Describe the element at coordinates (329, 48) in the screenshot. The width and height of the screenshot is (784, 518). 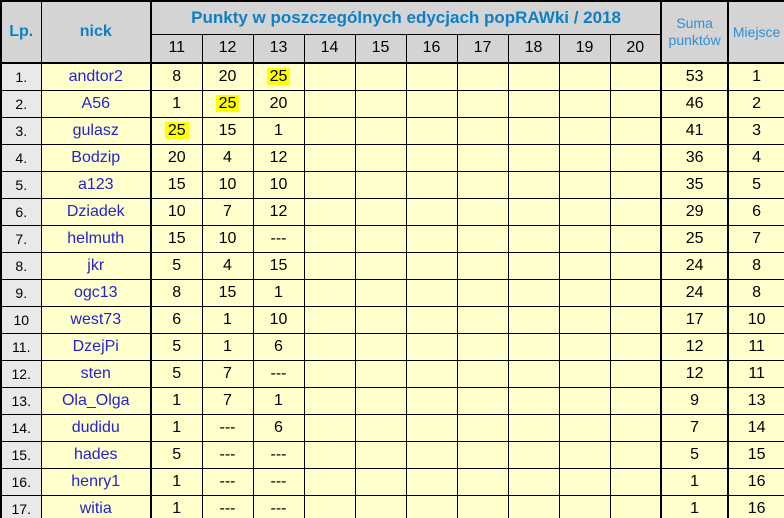
I see `col-header-edition-14: 14` at that location.